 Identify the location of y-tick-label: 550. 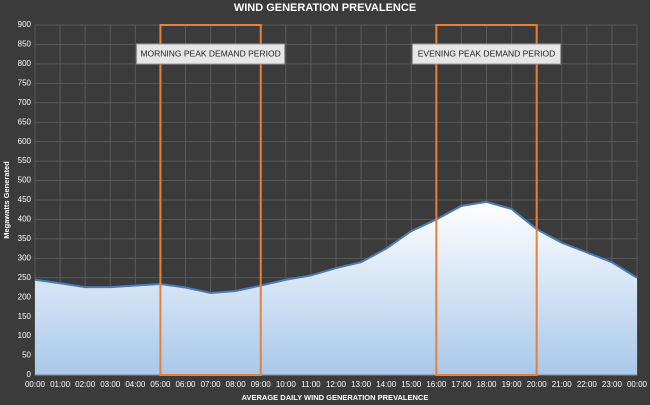
(25, 160).